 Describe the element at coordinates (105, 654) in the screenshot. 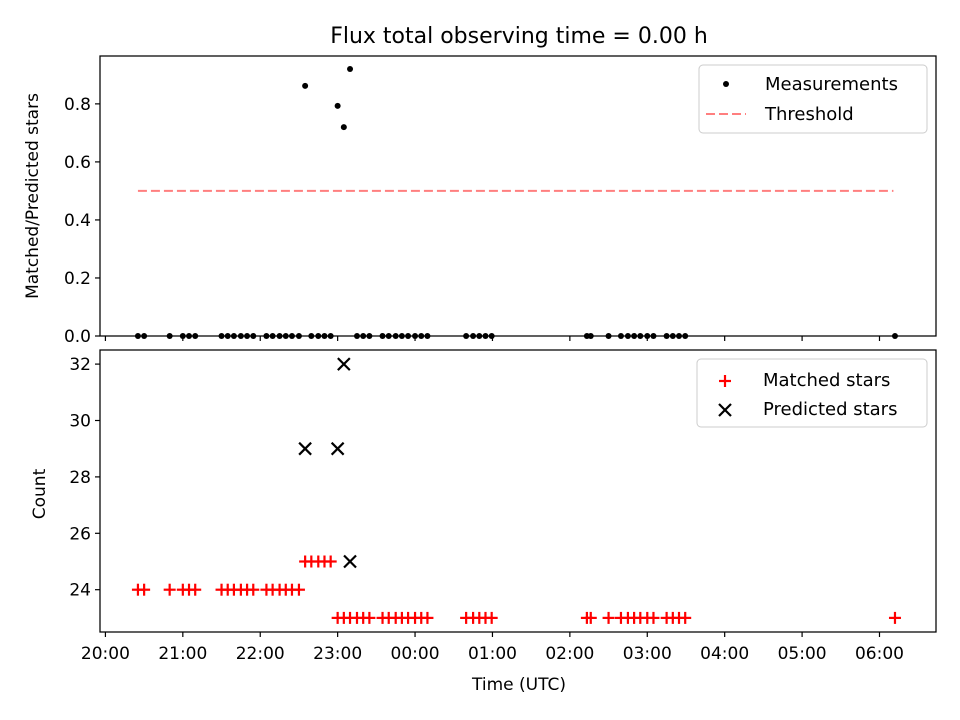

I see `x-tick-label: 20:00` at that location.